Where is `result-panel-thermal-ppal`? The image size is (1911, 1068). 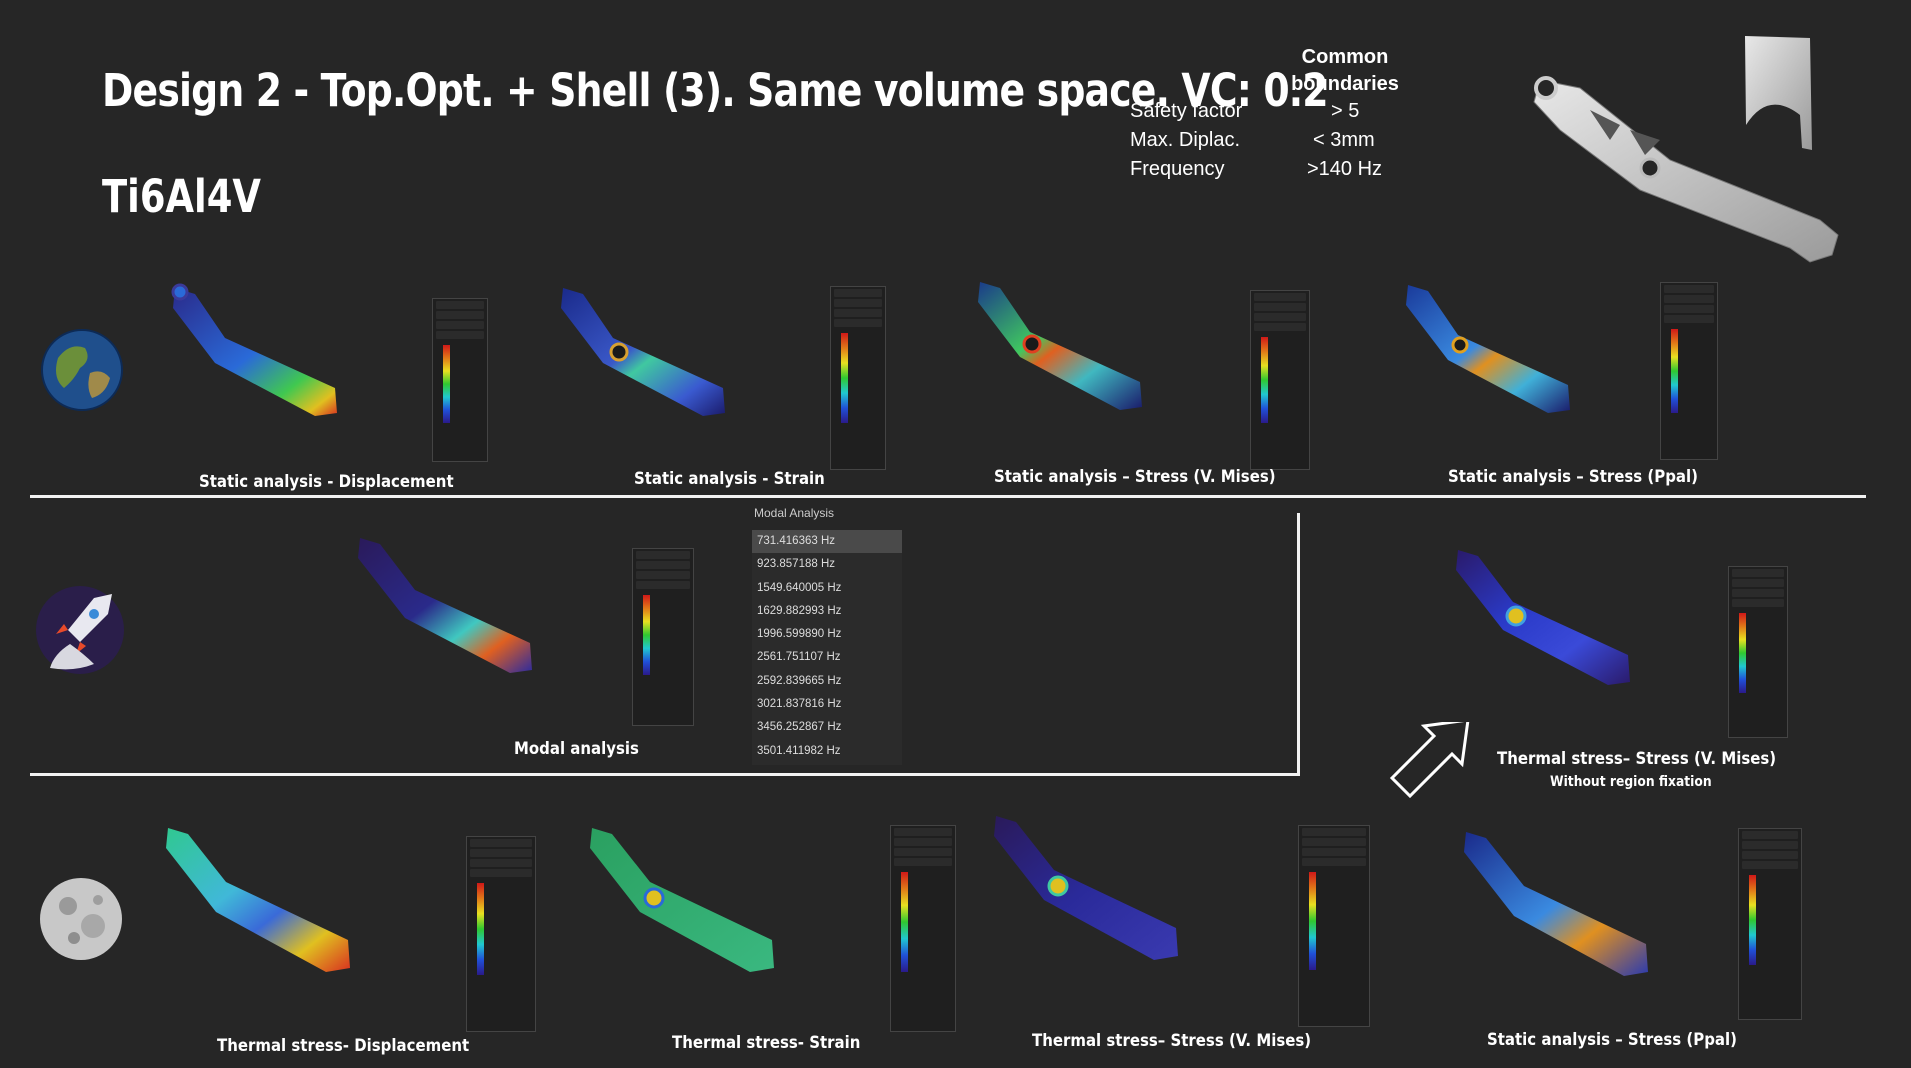
result-panel-thermal-ppal is located at coordinates (1770, 924).